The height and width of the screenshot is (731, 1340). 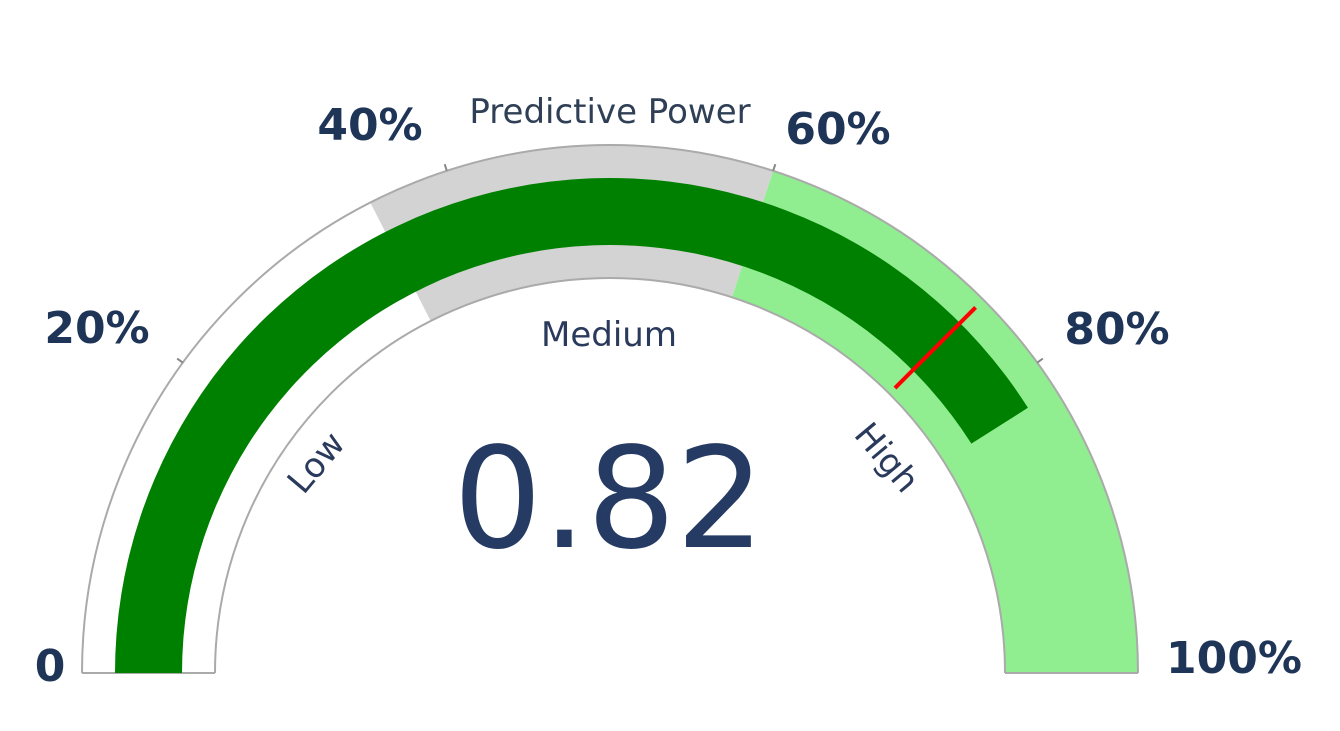 I want to click on band-label-medium: Medium, so click(x=609, y=335).